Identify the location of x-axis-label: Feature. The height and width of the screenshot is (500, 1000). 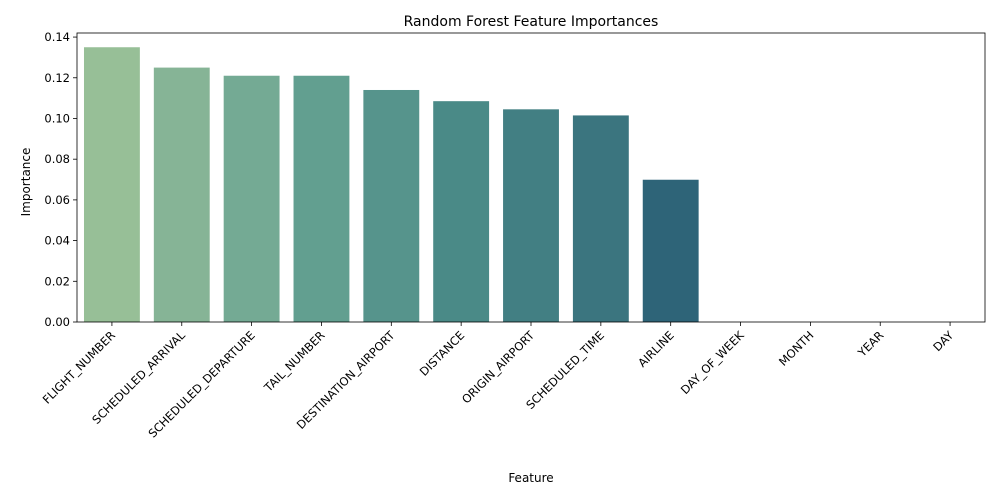
(530, 478).